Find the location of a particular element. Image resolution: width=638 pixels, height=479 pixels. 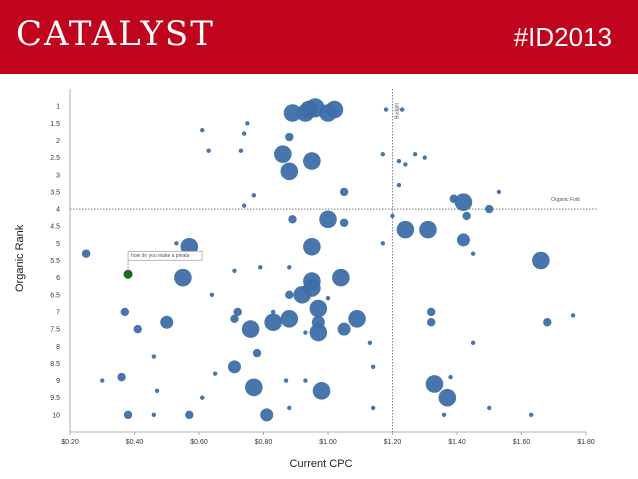

x-tick-label: $1.80 is located at coordinates (586, 442).